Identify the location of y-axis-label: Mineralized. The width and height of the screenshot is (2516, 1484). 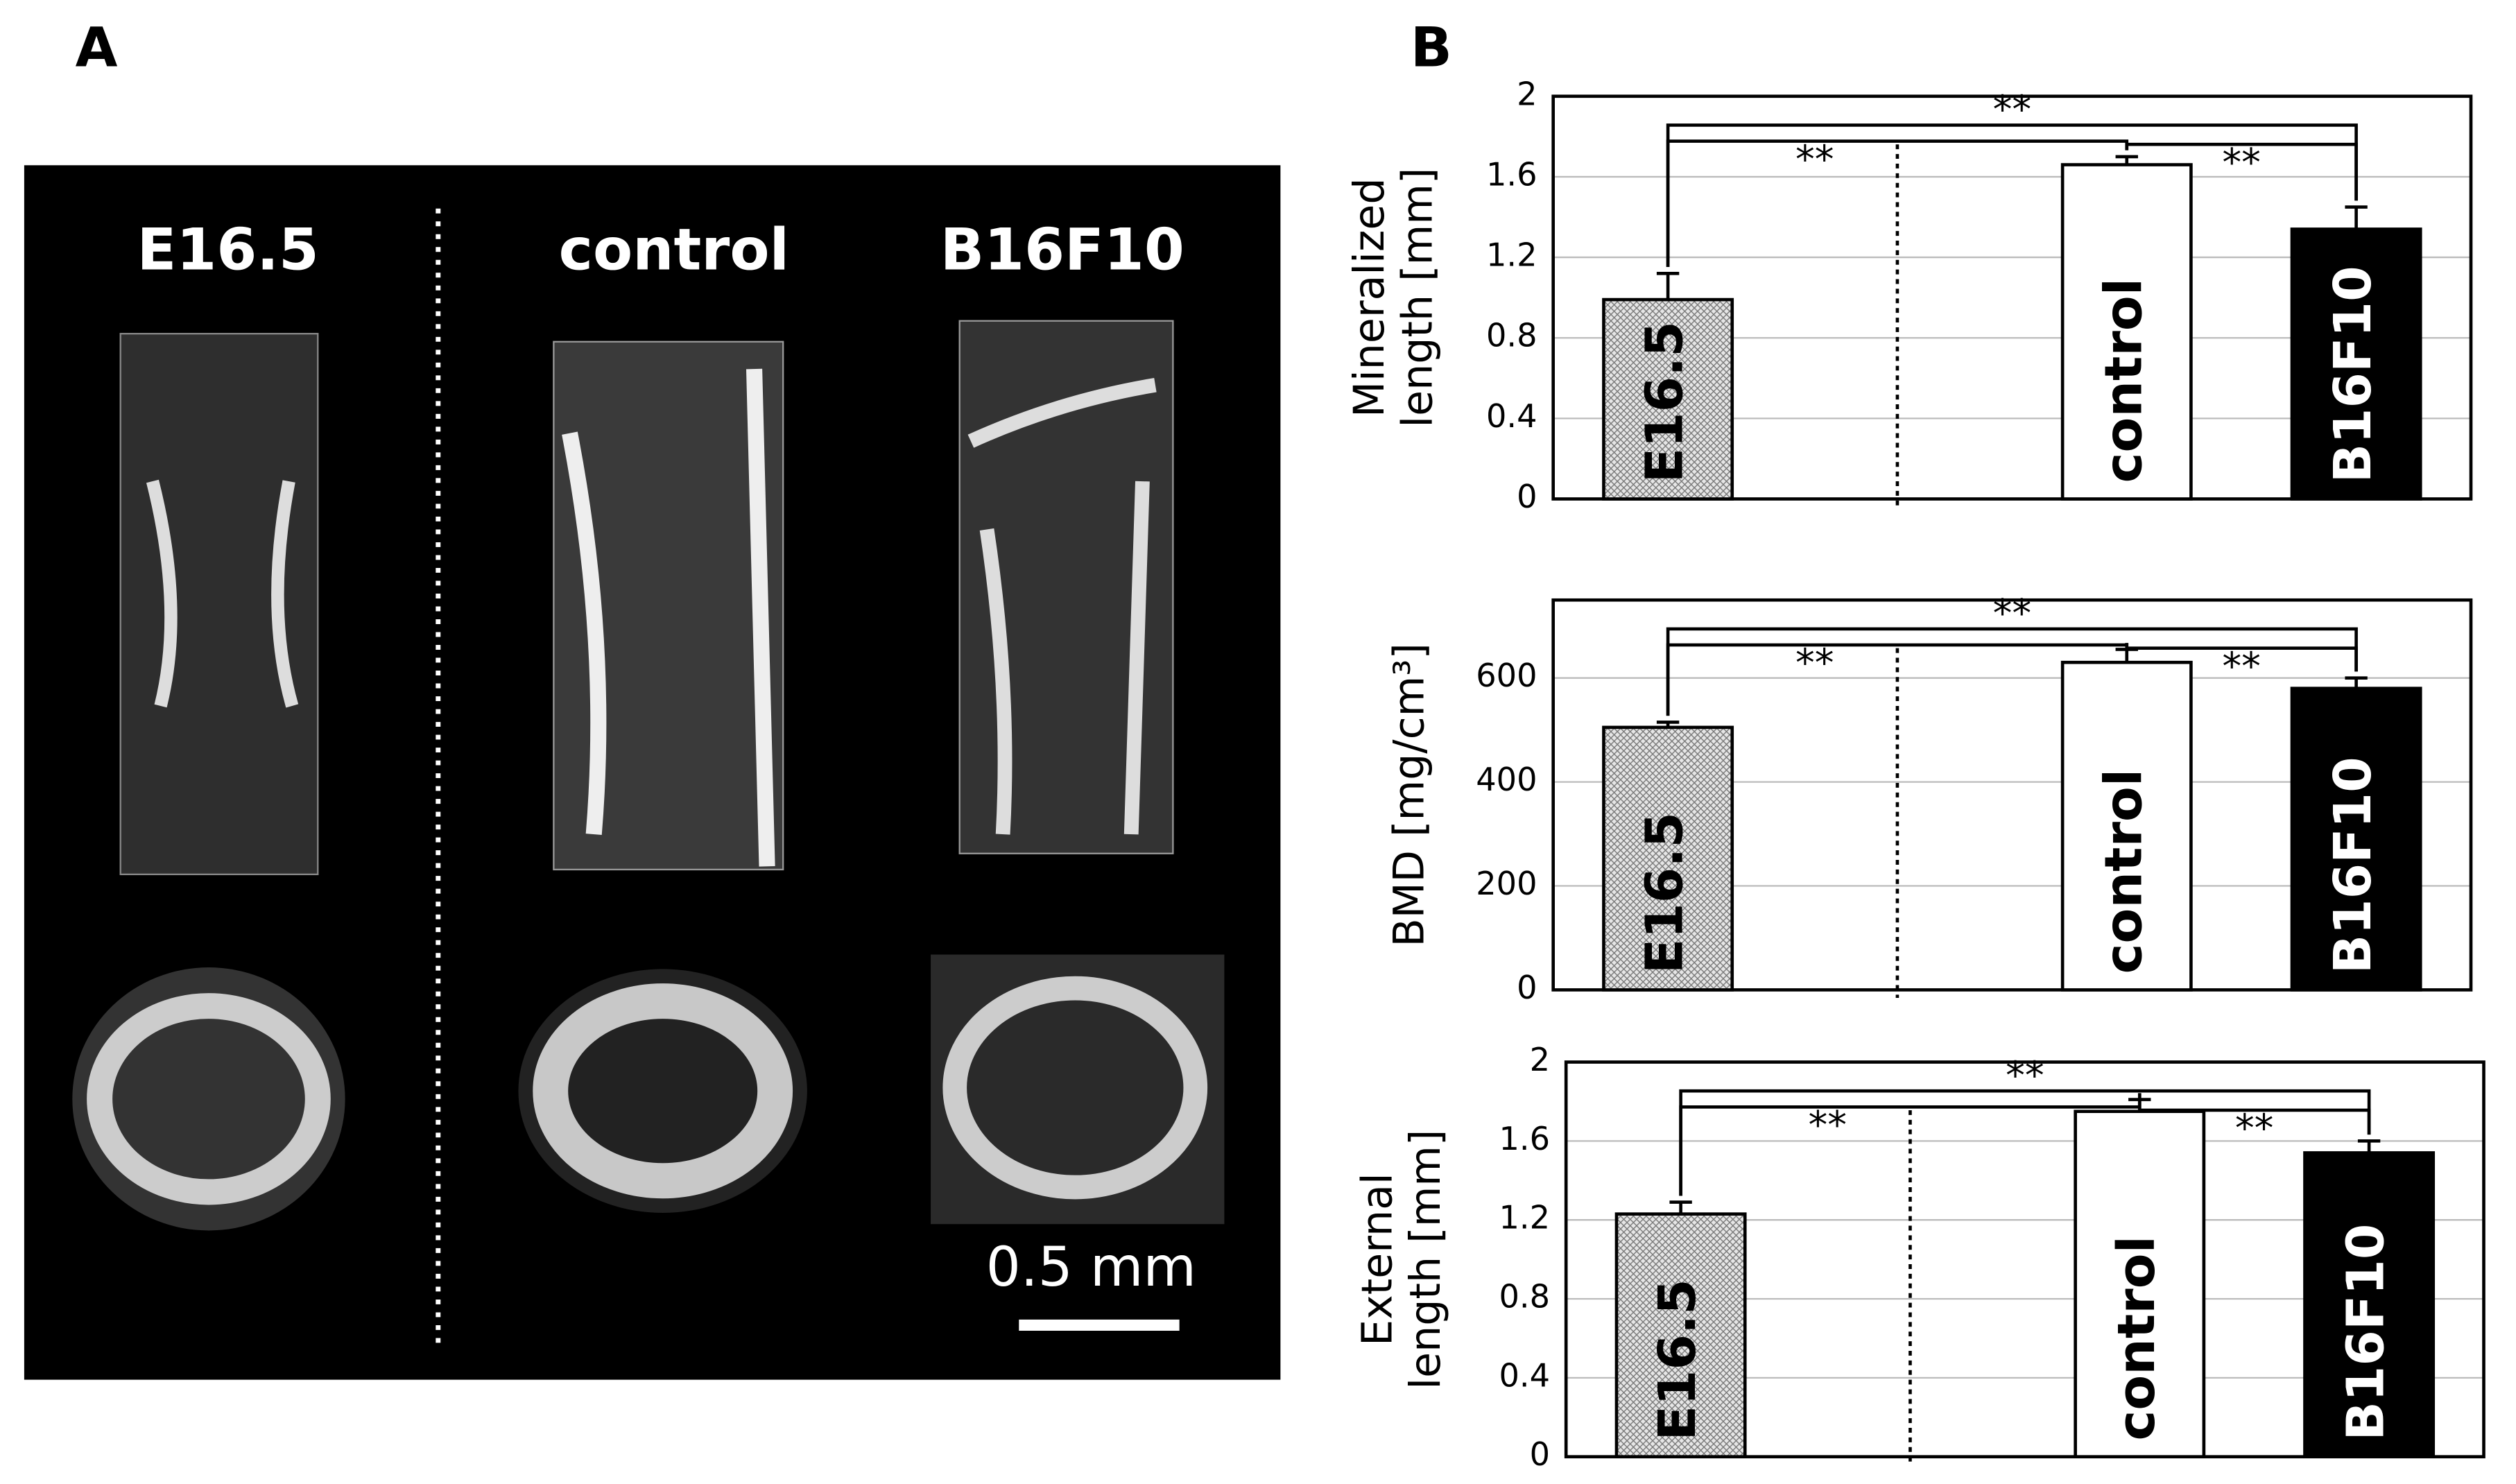
(1369, 297).